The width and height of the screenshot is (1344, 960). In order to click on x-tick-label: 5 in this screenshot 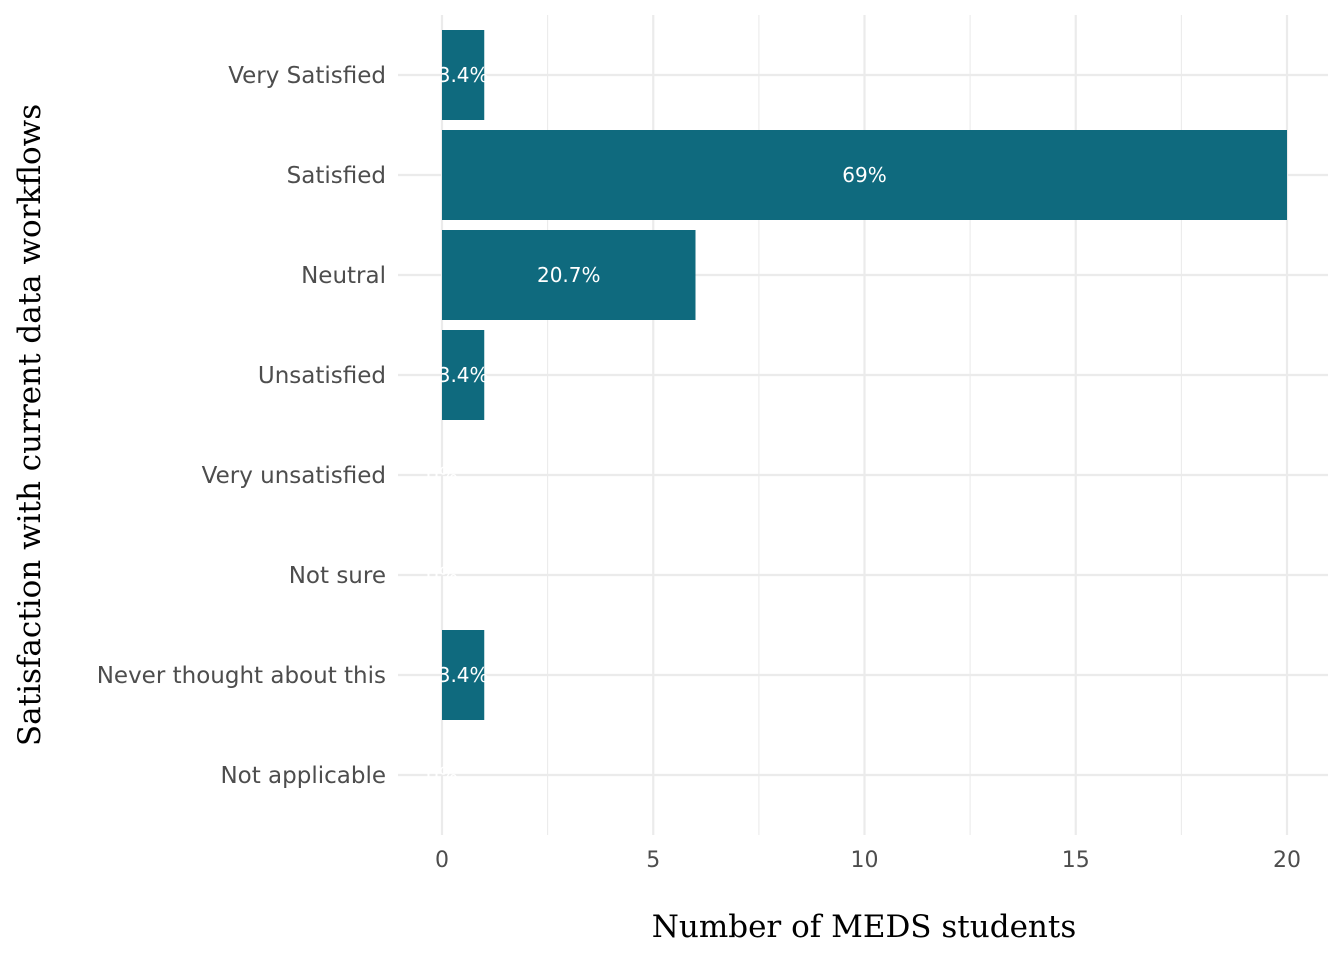, I will do `click(653, 860)`.